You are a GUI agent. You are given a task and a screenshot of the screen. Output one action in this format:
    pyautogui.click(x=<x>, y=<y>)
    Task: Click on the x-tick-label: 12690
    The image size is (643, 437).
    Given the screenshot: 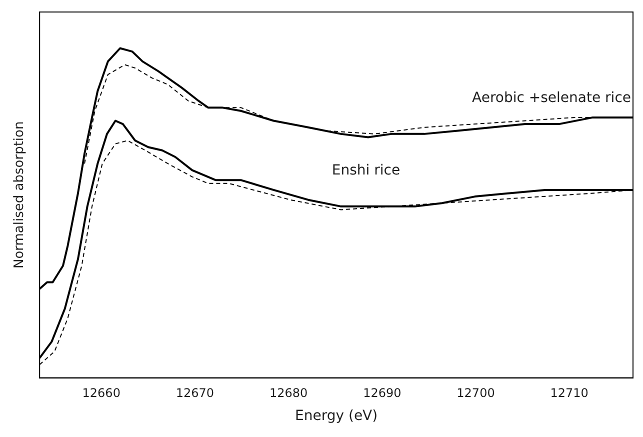 What is the action you would take?
    pyautogui.click(x=382, y=393)
    